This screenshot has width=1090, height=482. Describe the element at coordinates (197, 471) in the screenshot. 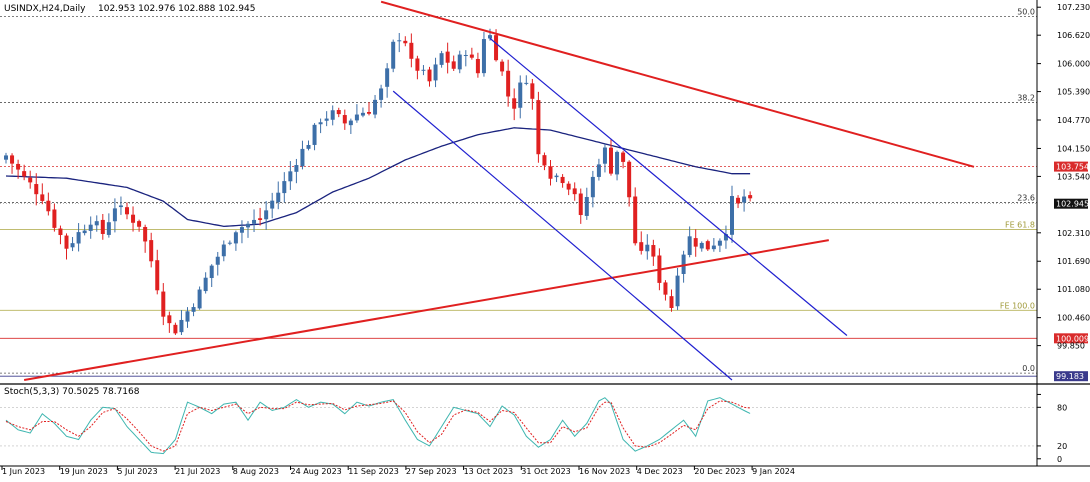

I see `time-tick-label: 21 Jul 2023` at that location.